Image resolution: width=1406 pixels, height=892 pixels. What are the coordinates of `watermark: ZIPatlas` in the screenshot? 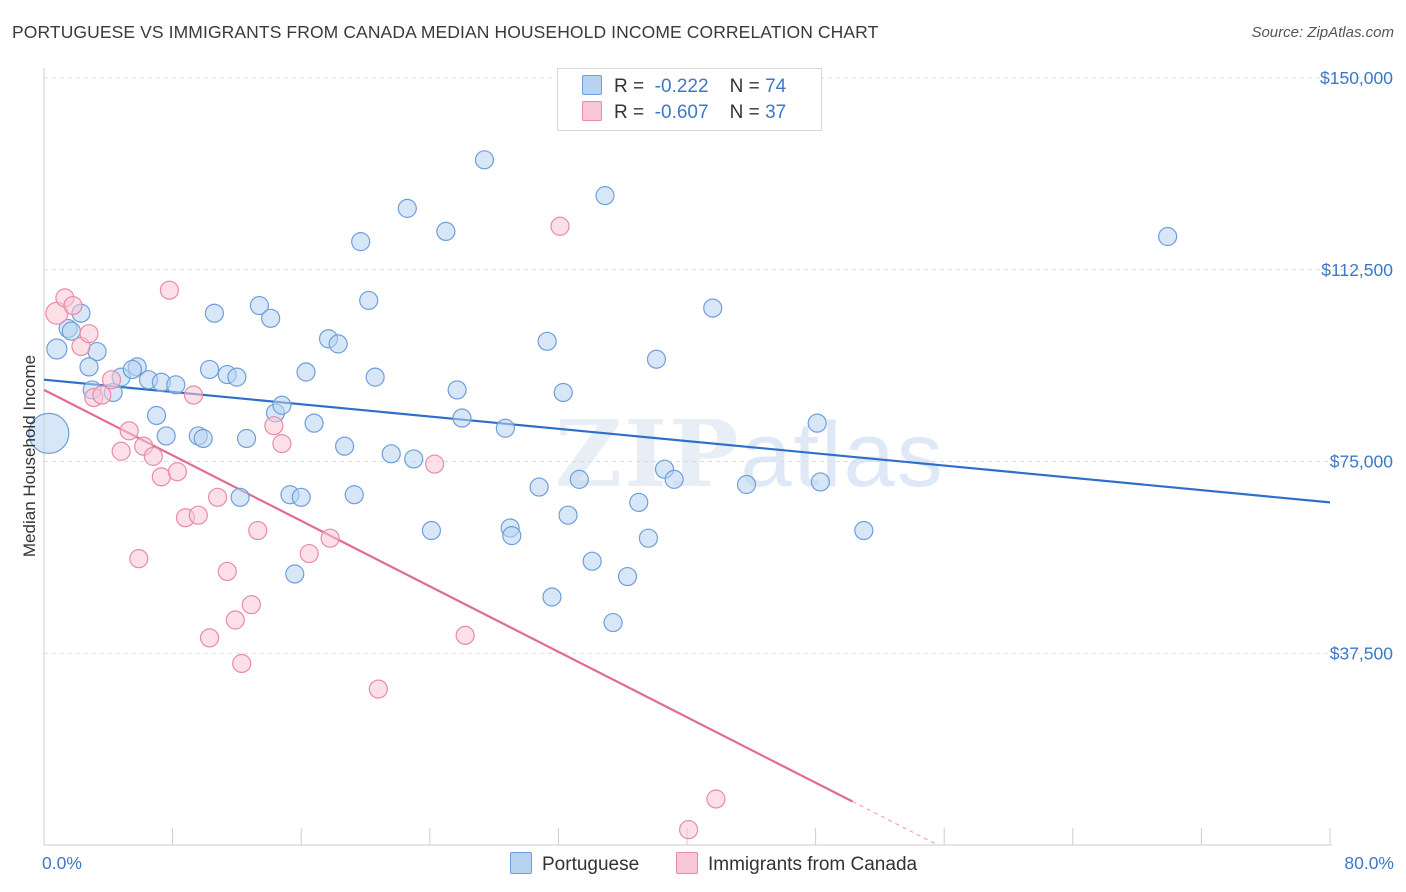 It's located at (750, 454).